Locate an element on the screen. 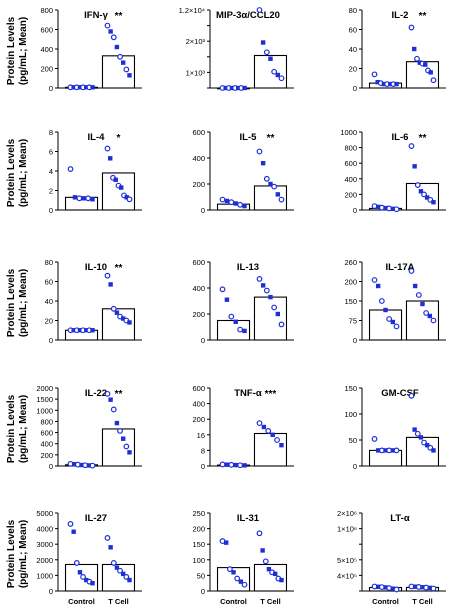  panel-title: IL-4 is located at coordinates (97, 137).